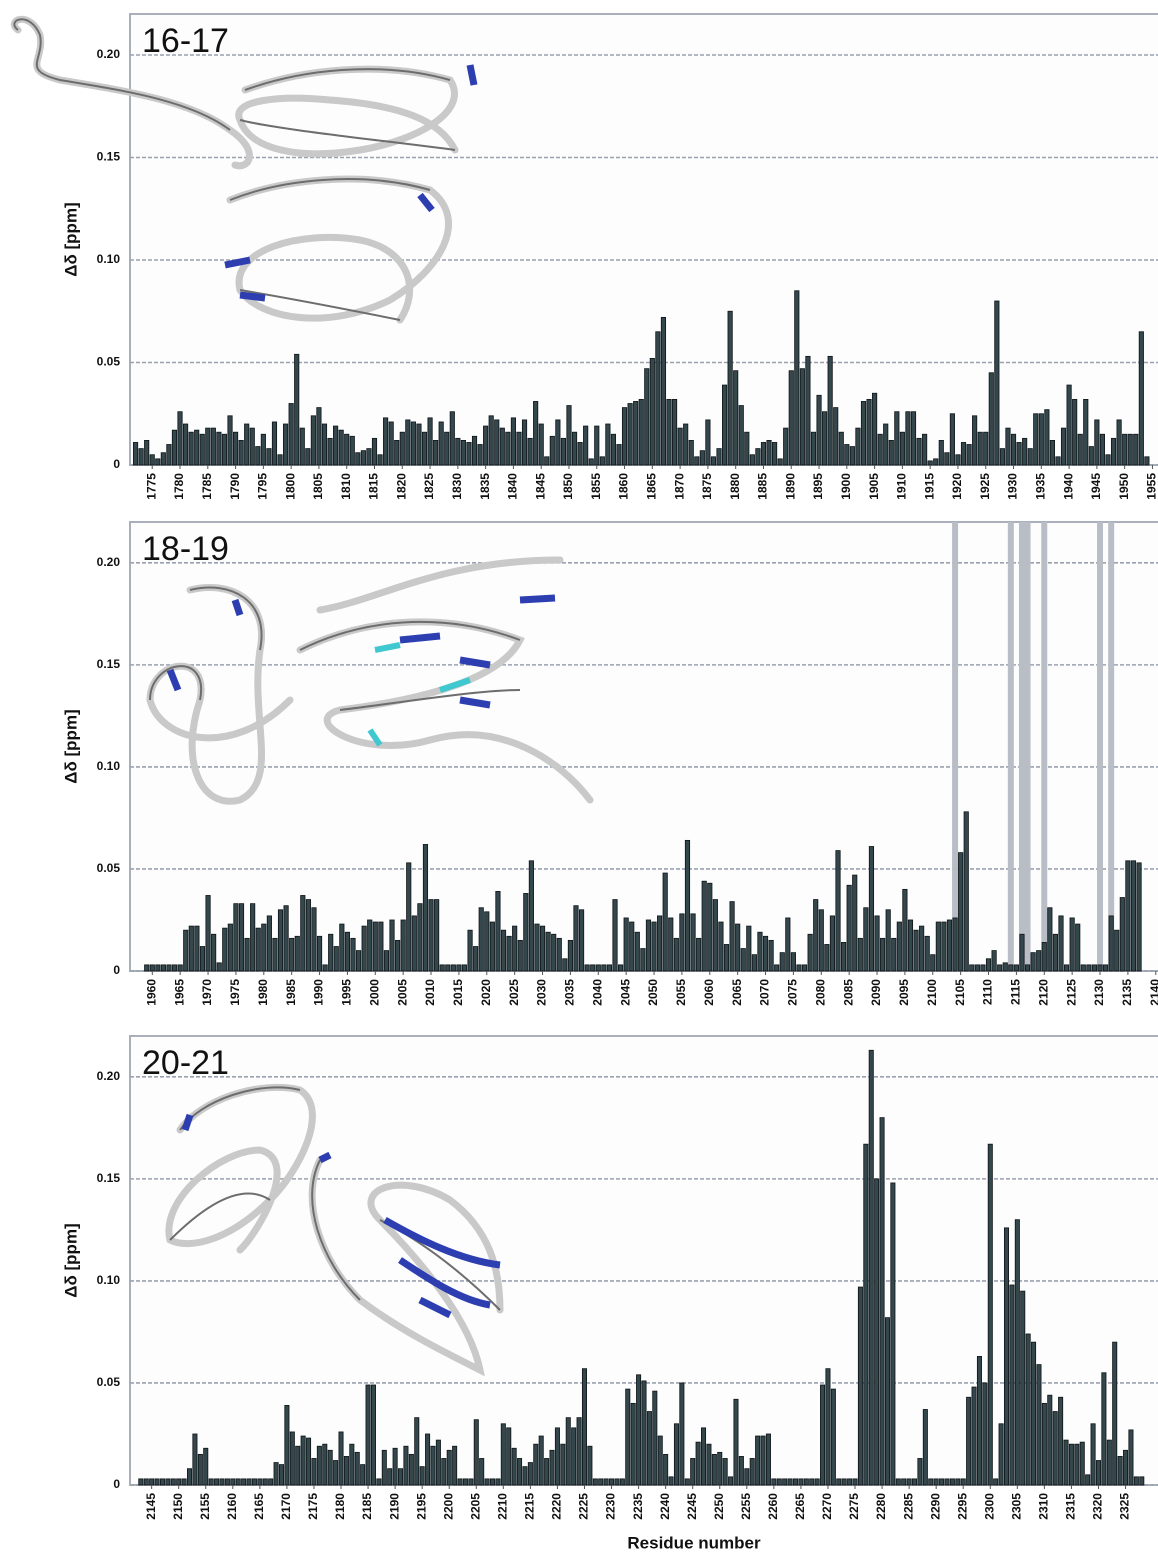 This screenshot has height=1556, width=1158. I want to click on x-tick-label: 2325, so click(1125, 1506).